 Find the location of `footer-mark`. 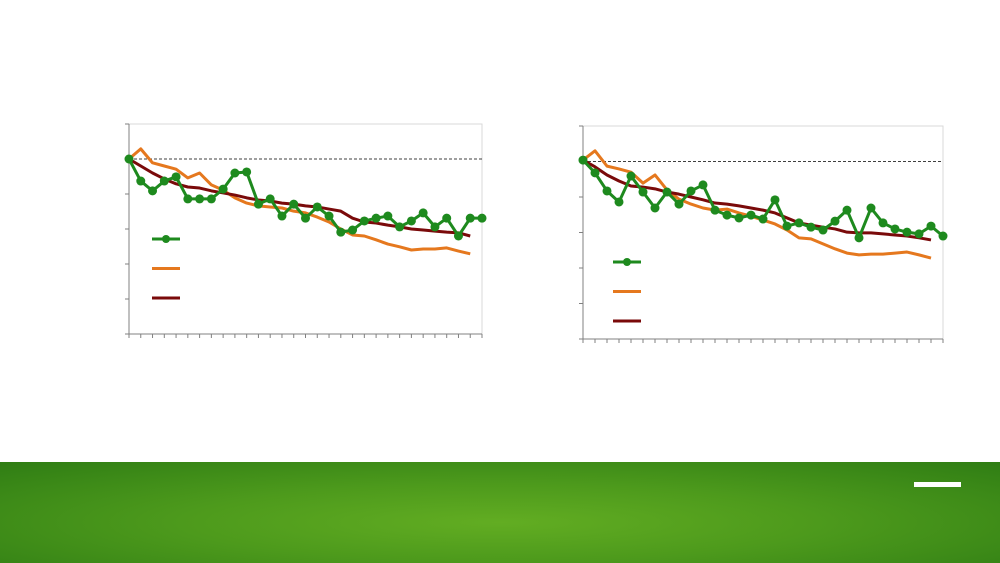

footer-mark is located at coordinates (937, 484).